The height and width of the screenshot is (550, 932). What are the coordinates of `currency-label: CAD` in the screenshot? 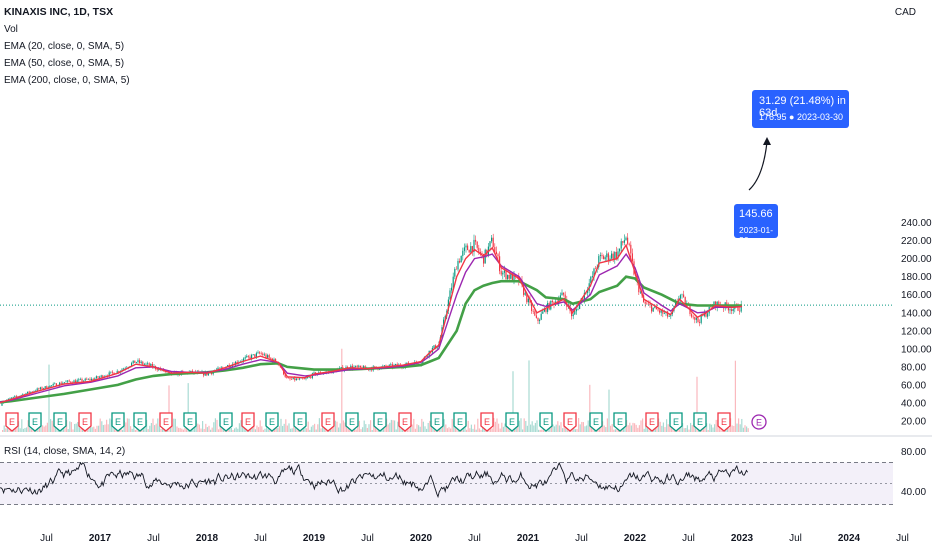 It's located at (905, 12).